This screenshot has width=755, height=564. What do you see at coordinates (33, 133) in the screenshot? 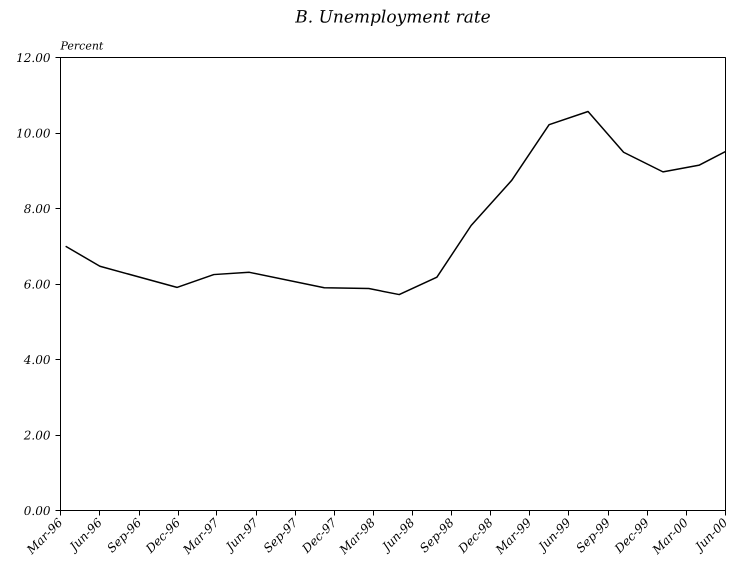
I see `y-tick-label: 10.00` at bounding box center [33, 133].